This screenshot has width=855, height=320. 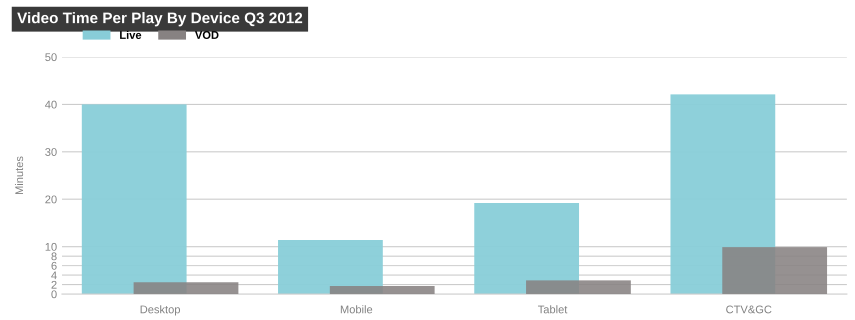 I want to click on y-tick-label: 20, so click(x=51, y=200).